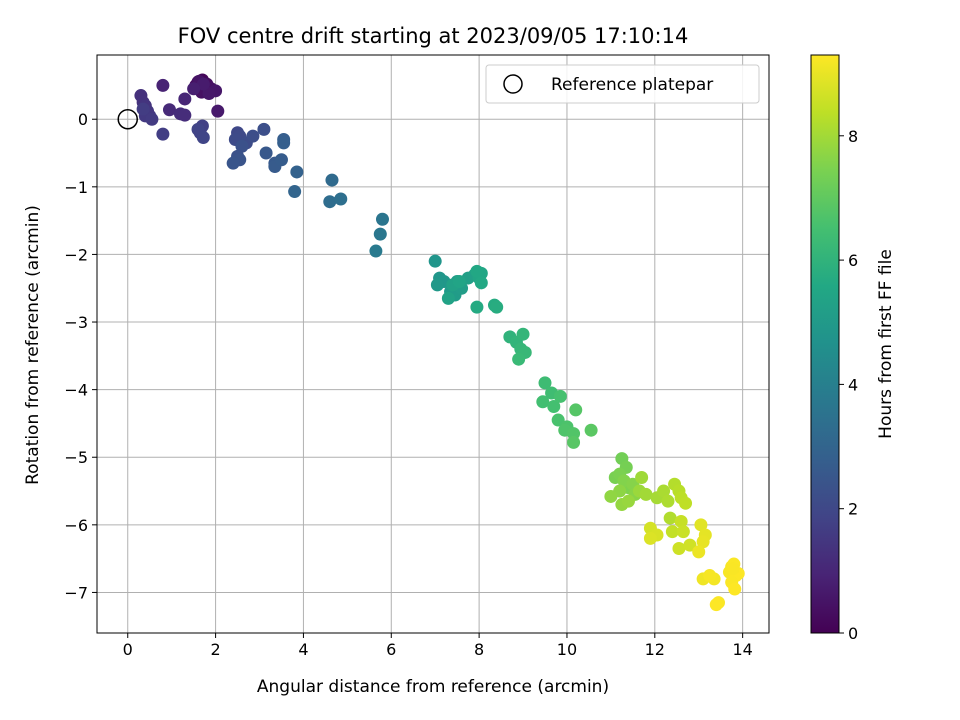 This screenshot has width=960, height=720. Describe the element at coordinates (655, 649) in the screenshot. I see `x-tick-label: 12` at that location.